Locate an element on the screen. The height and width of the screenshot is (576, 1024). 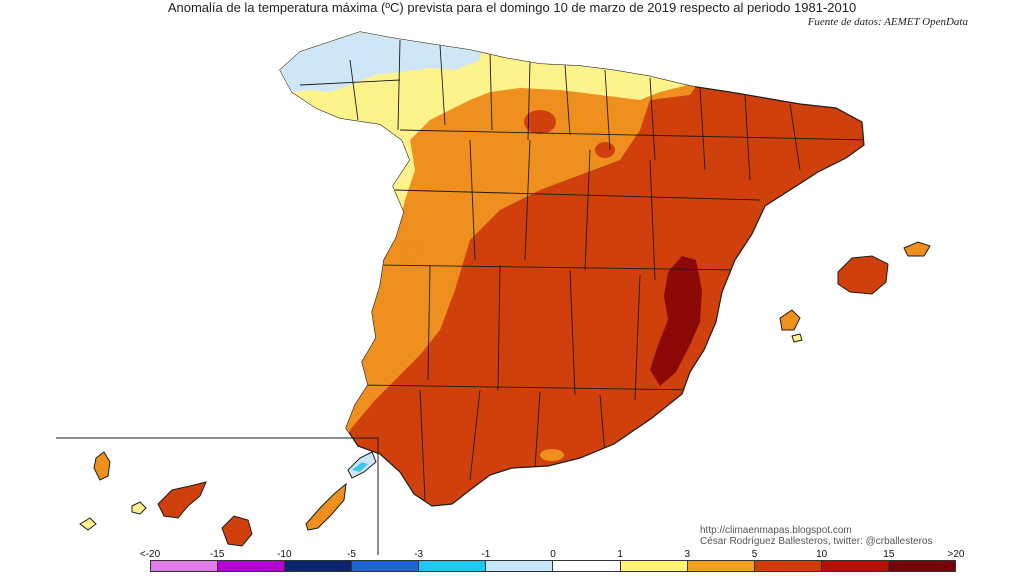
legend-tick-label: >20 is located at coordinates (956, 554).